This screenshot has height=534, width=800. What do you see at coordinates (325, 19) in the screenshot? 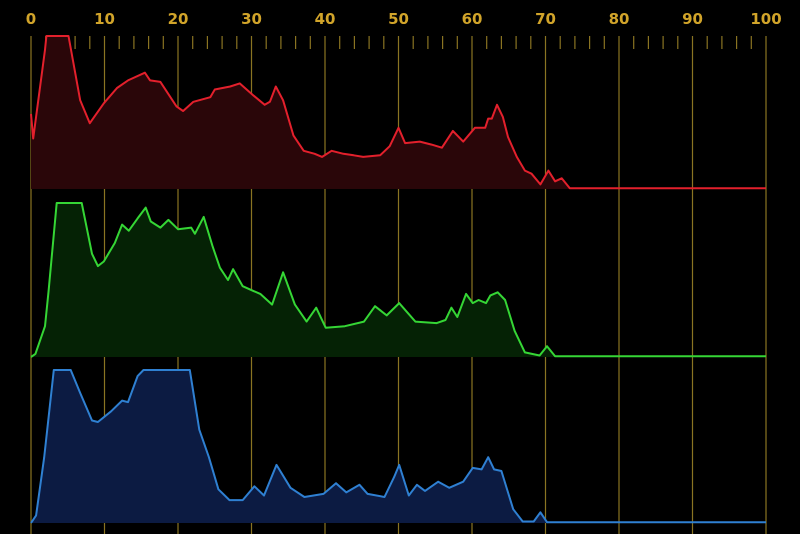
I see `x-tick-label: 40` at bounding box center [325, 19].